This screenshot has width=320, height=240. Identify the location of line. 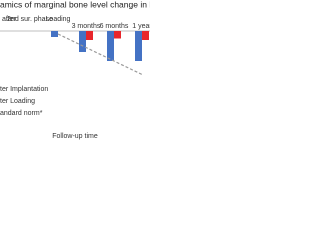
(100, 54).